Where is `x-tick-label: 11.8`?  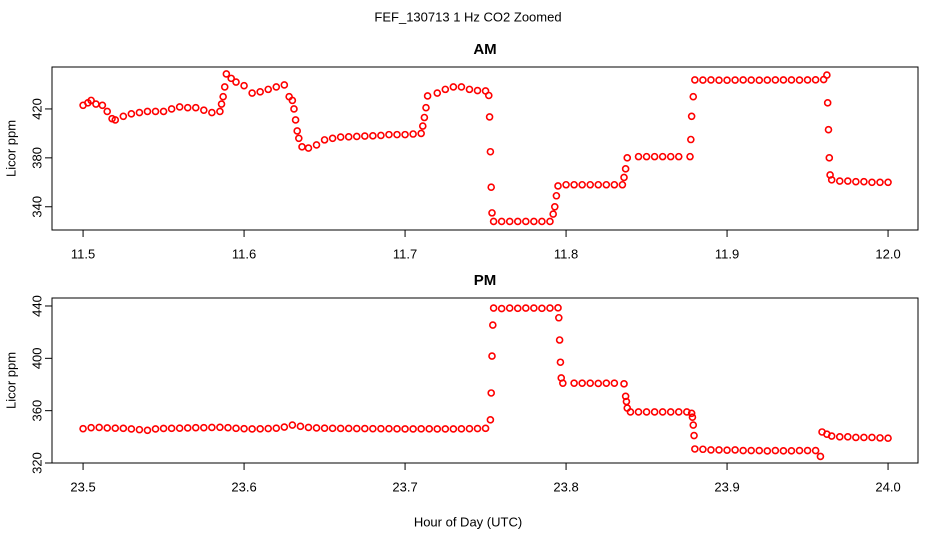 x-tick-label: 11.8 is located at coordinates (566, 253).